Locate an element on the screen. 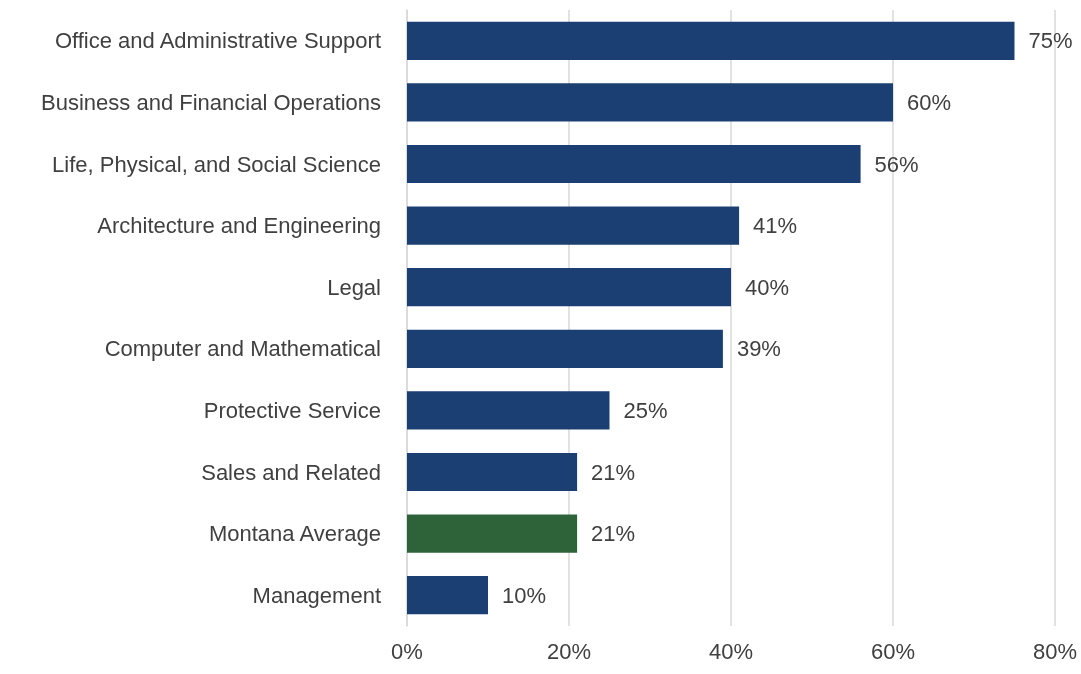  y-tick-label: Management is located at coordinates (316, 595).